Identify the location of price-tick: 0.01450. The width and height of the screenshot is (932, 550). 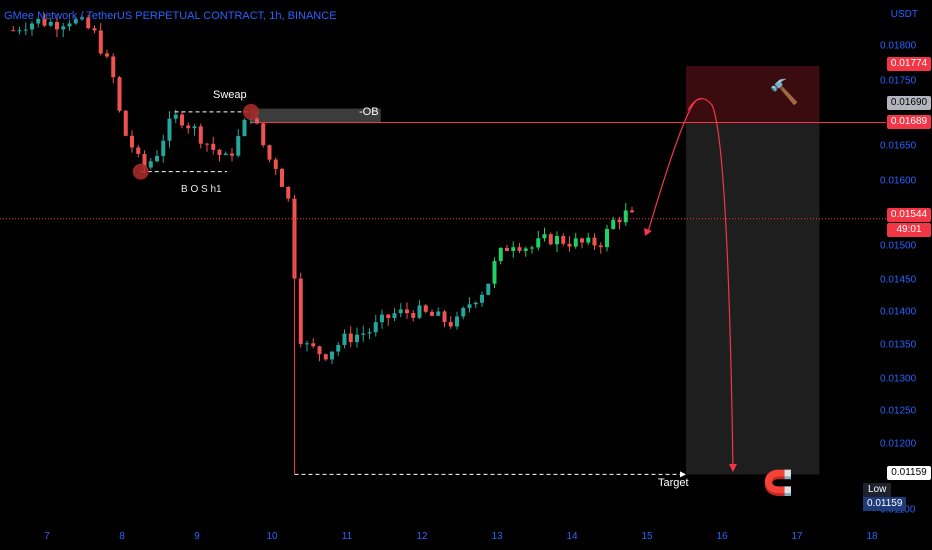
(898, 280).